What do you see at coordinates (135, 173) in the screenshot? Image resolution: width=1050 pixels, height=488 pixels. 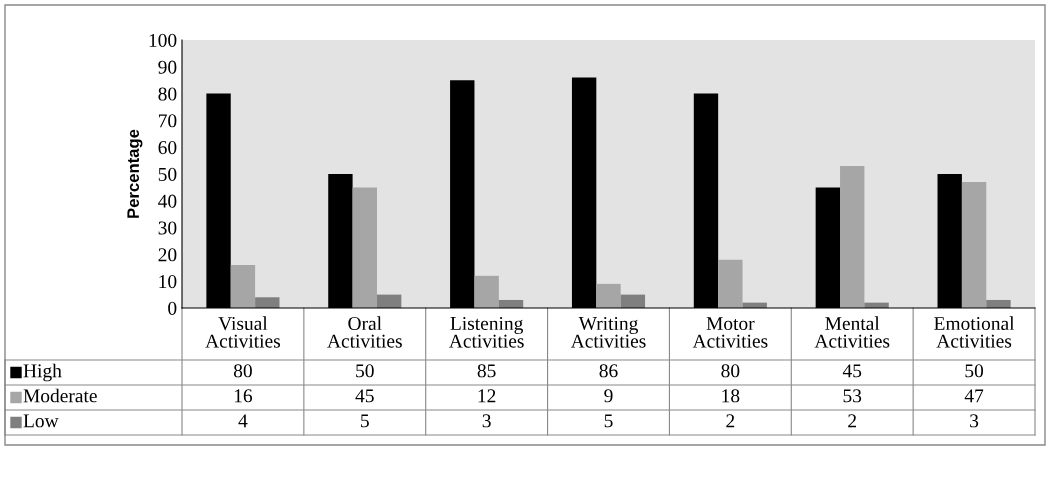 I see `y-axis-title: Percentage` at bounding box center [135, 173].